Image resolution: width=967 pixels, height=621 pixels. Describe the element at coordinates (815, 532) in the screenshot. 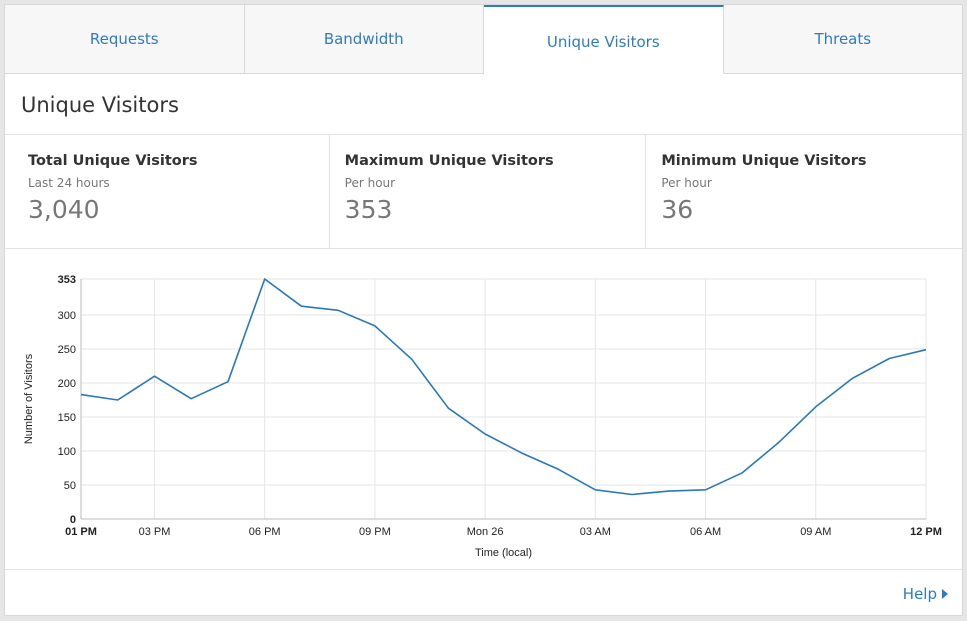

I see `x-tick-label: 09 AM` at that location.